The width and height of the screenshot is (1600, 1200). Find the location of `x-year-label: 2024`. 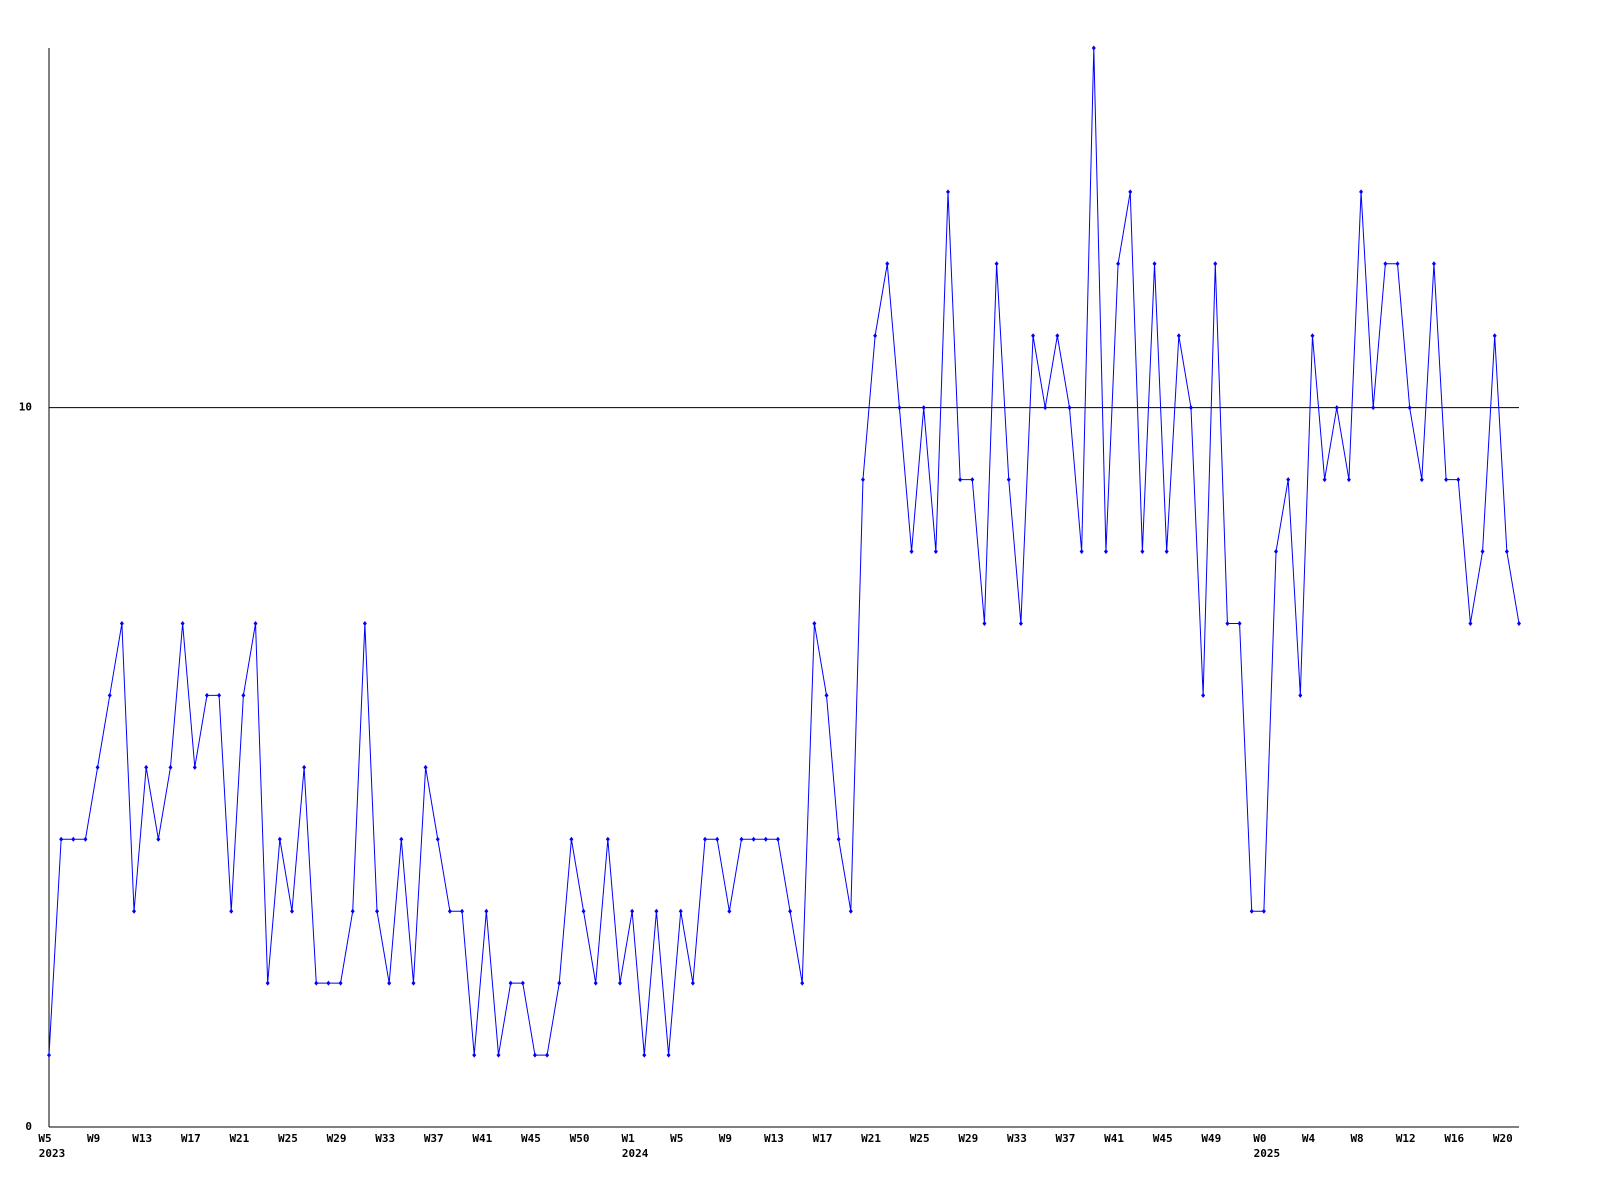

x-year-label: 2024 is located at coordinates (635, 1153).